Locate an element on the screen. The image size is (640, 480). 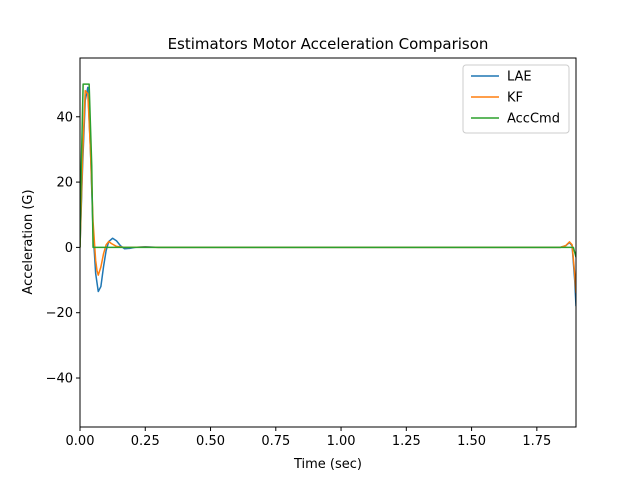
y-tick-label: 40 is located at coordinates (64, 117).